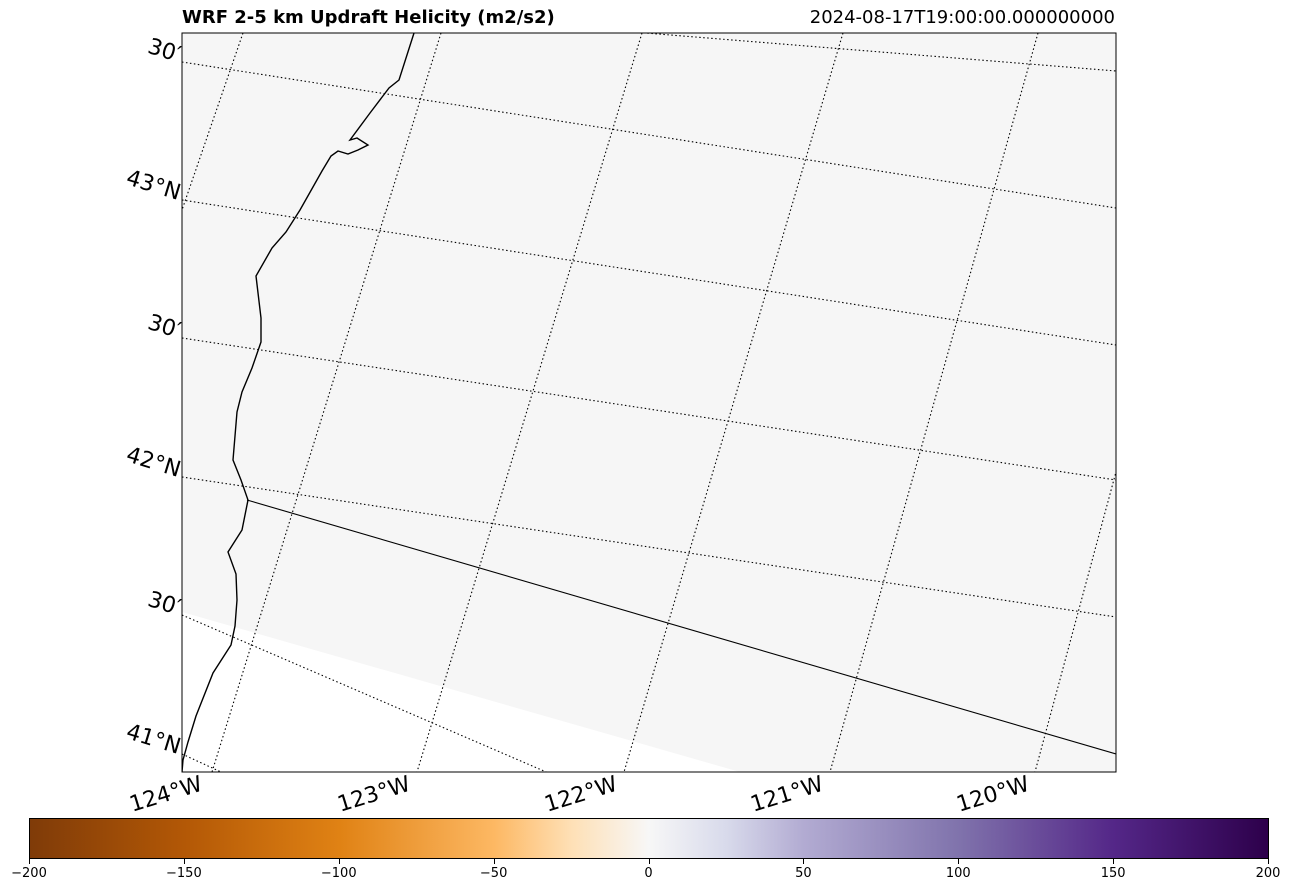 This screenshot has width=1292, height=893. Describe the element at coordinates (962, 17) in the screenshot. I see `timestamp-label: 2024-08-17T19:00:00.000000000` at that location.